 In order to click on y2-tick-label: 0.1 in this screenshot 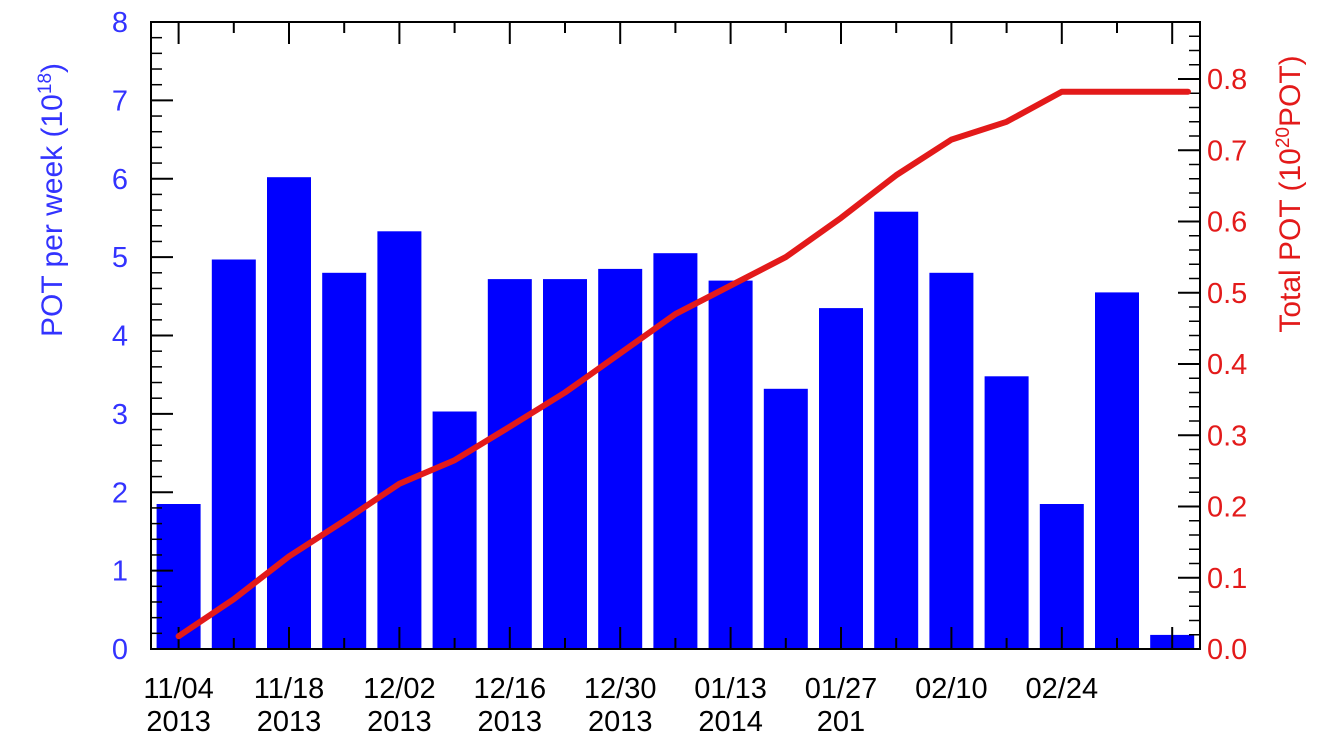, I will do `click(1227, 579)`.